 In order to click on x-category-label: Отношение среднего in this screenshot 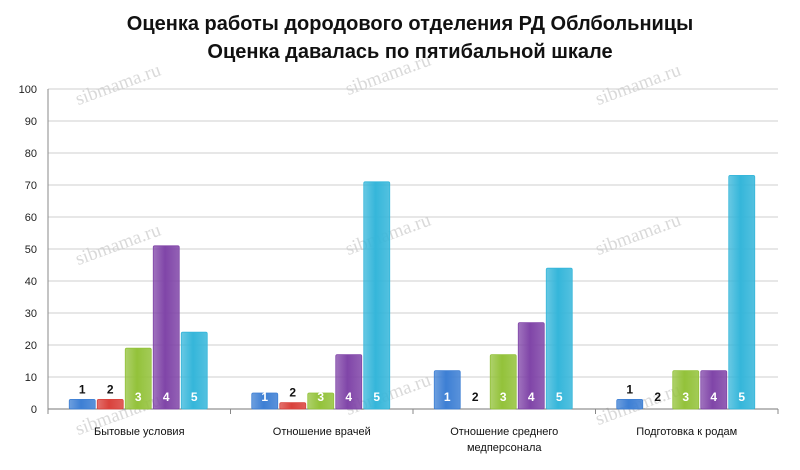, I will do `click(504, 432)`.